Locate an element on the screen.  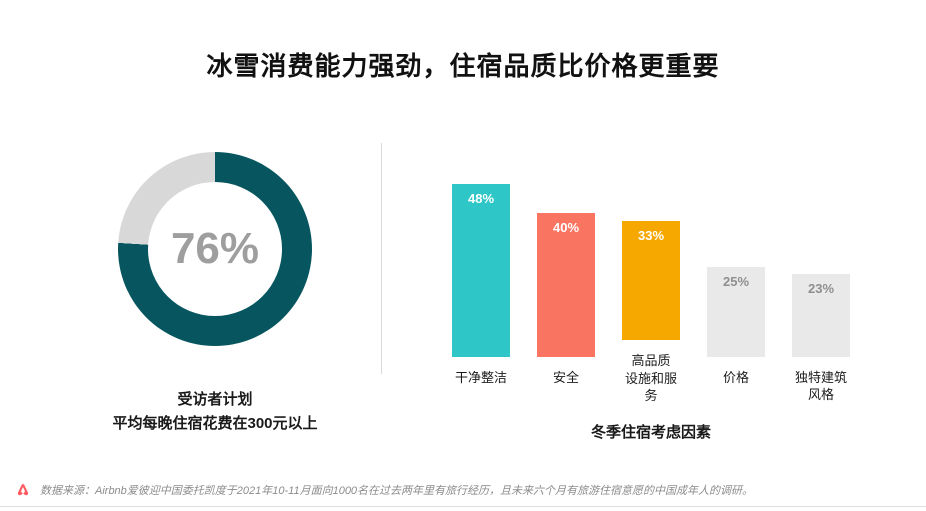
donut-percent-label: 76% is located at coordinates (215, 248).